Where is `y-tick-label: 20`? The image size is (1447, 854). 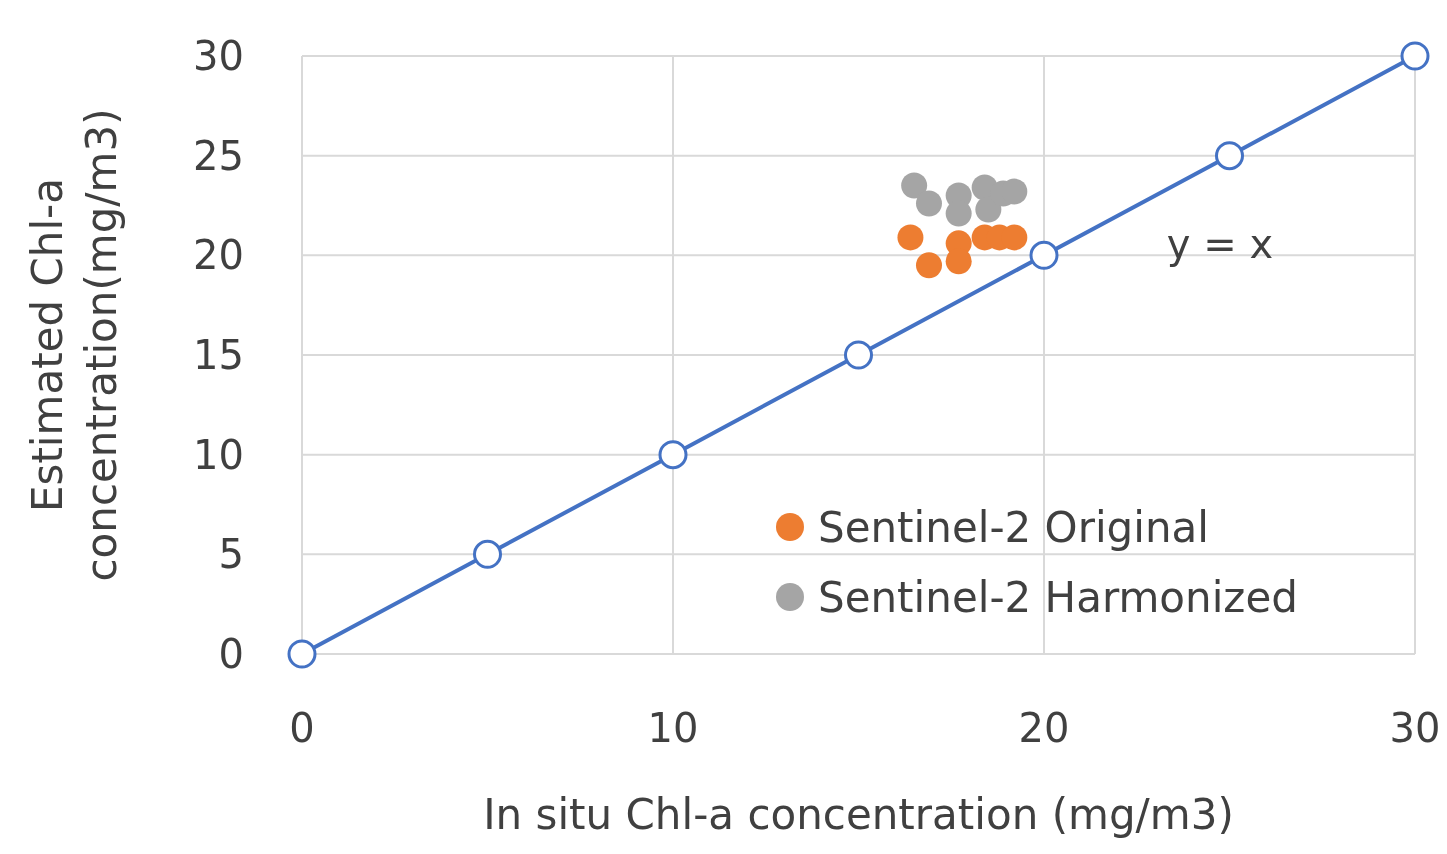 y-tick-label: 20 is located at coordinates (218, 255).